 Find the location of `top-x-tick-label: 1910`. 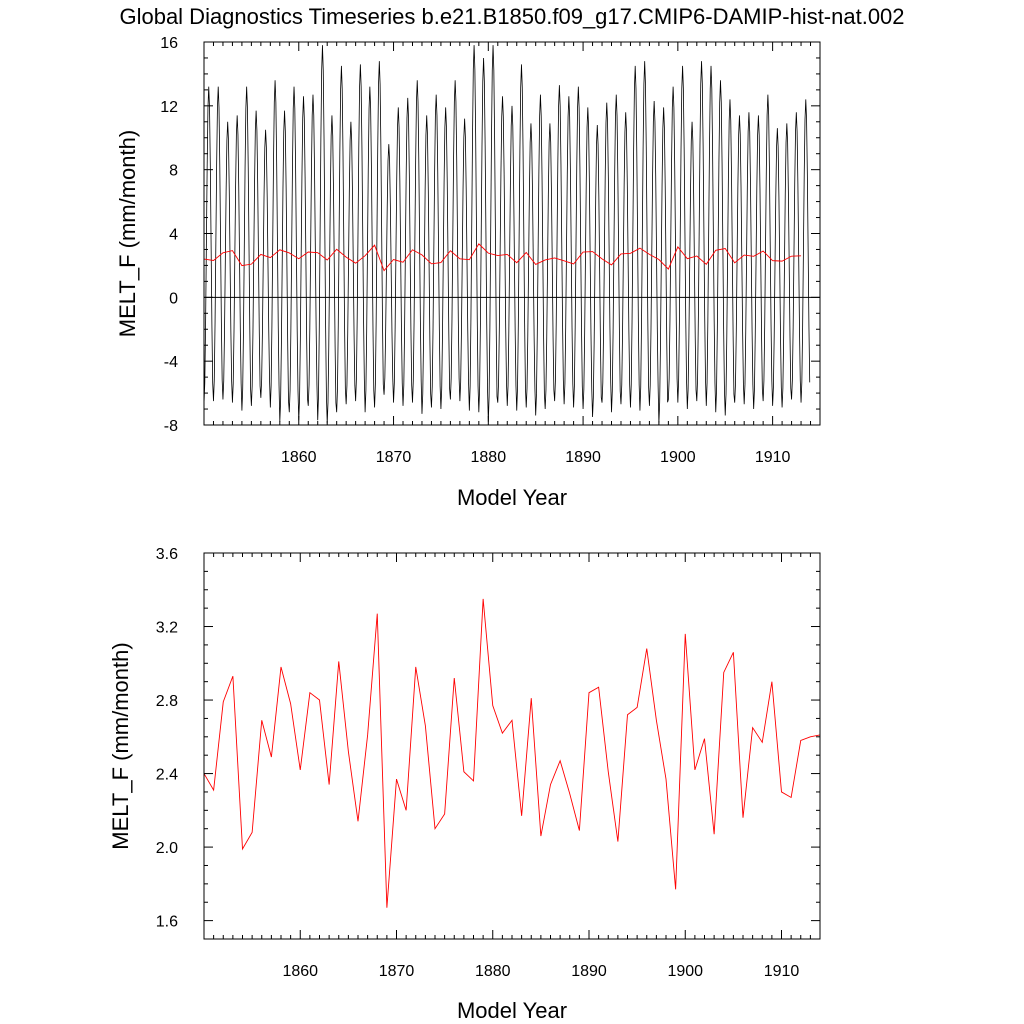

top-x-tick-label: 1910 is located at coordinates (773, 457).